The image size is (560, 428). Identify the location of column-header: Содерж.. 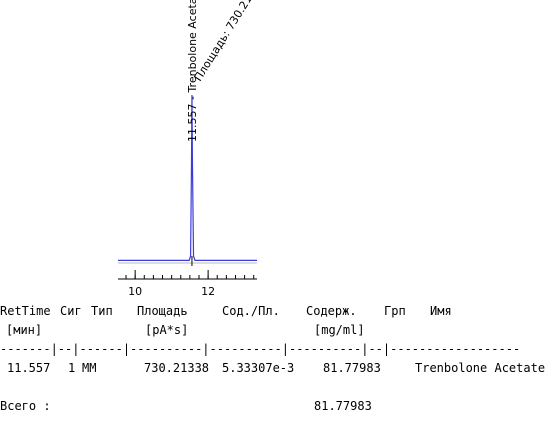
(331, 311).